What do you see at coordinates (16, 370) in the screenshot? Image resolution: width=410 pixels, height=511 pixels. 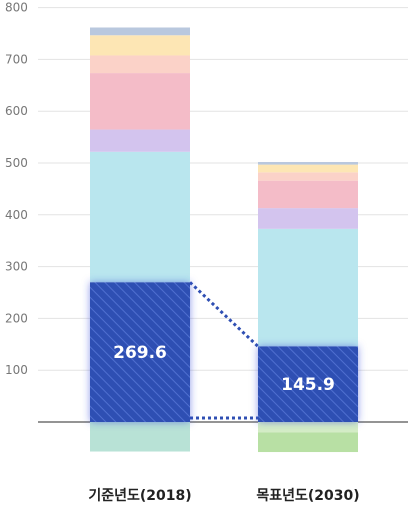 I see `y-tick-label: 100` at bounding box center [16, 370].